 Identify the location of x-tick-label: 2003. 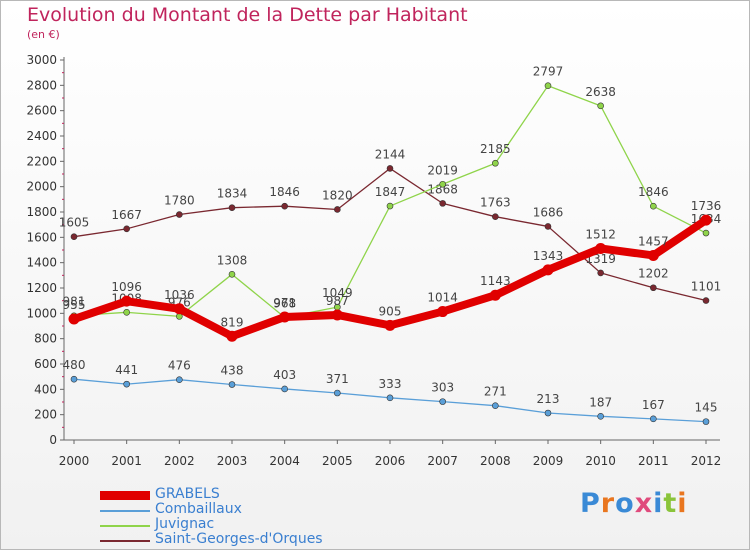
(232, 461).